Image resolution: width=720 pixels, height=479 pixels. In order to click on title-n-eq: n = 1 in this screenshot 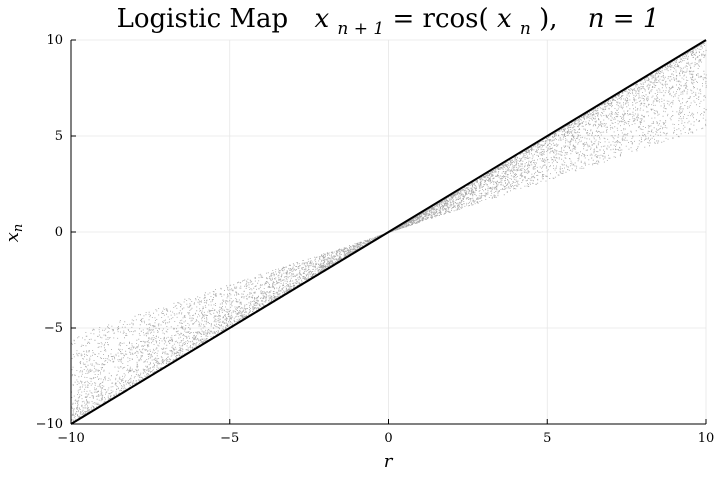, I will do `click(624, 19)`.